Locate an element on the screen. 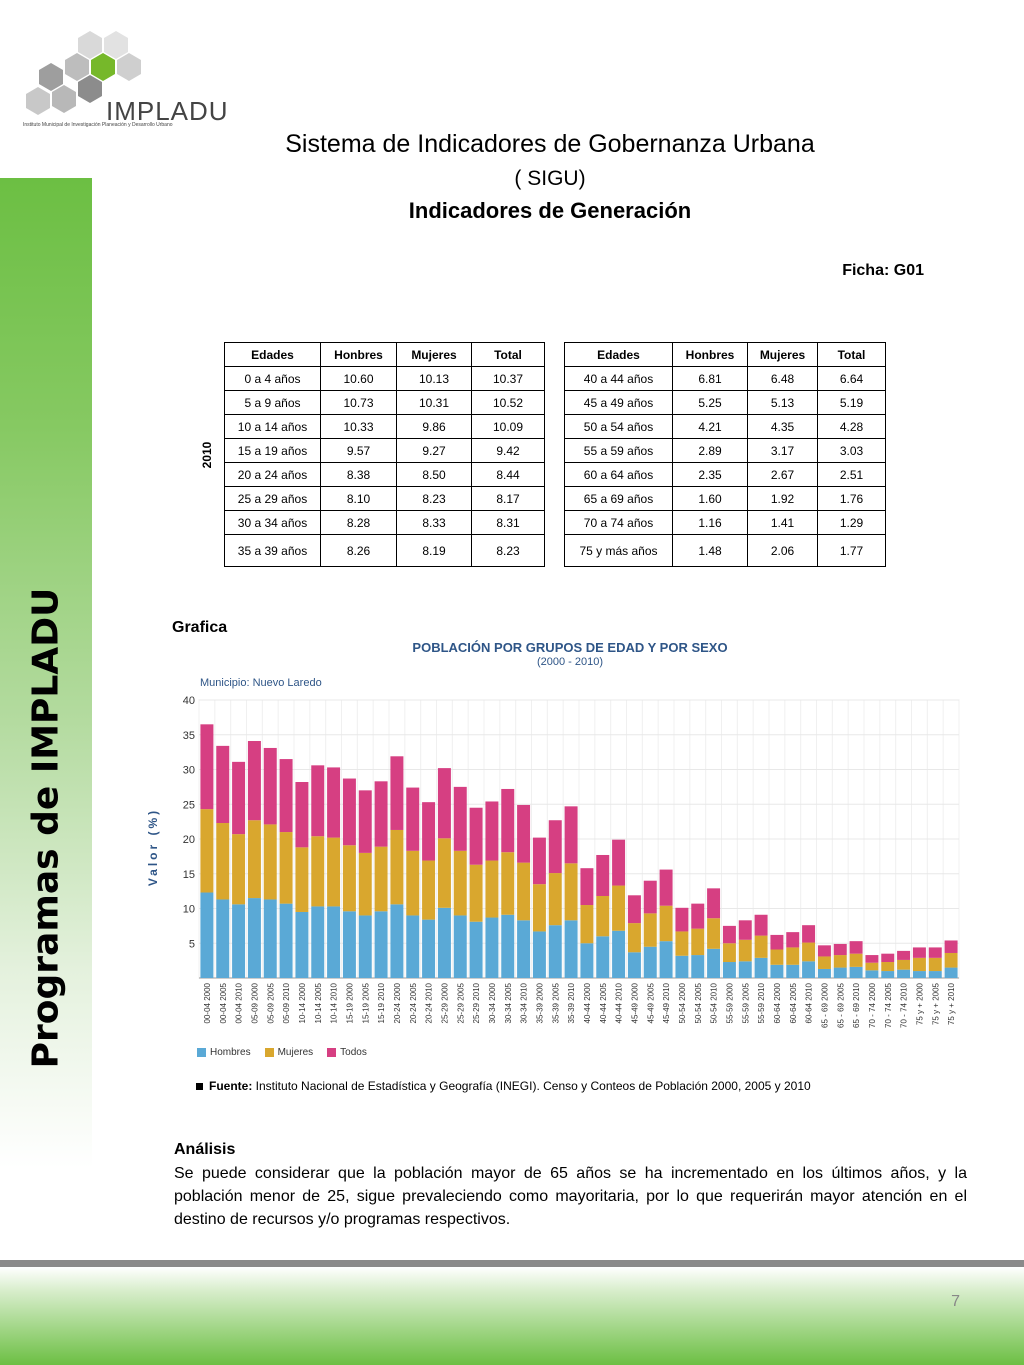  x-tick-label: 25-29 2005 is located at coordinates (460, 1002).